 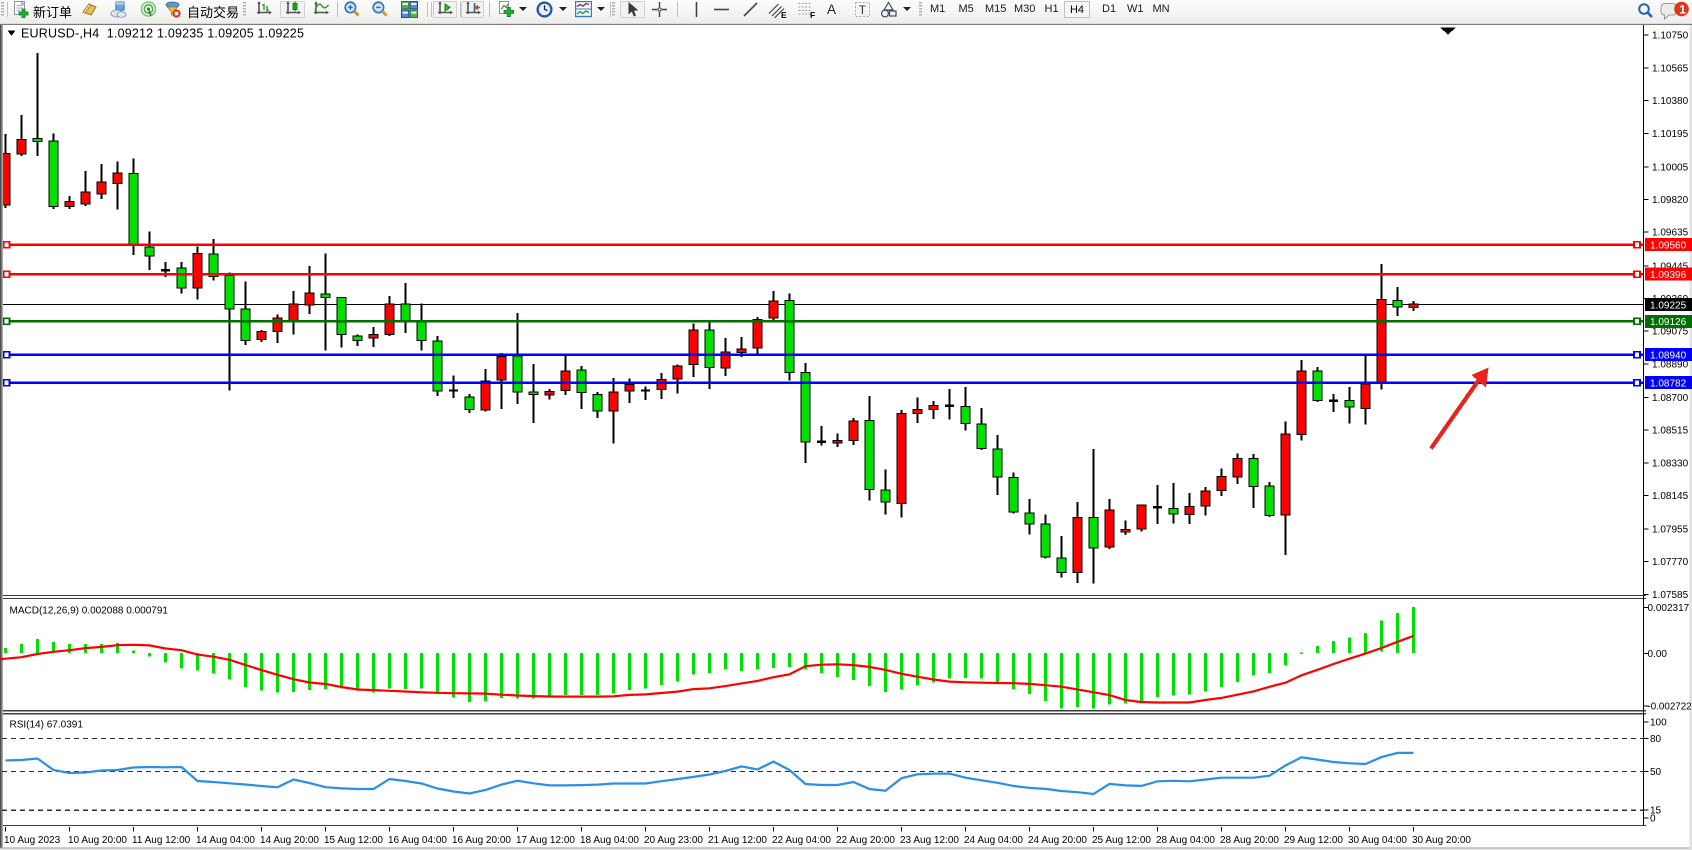 I want to click on svg-text: 1.10750, so click(x=1670, y=36).